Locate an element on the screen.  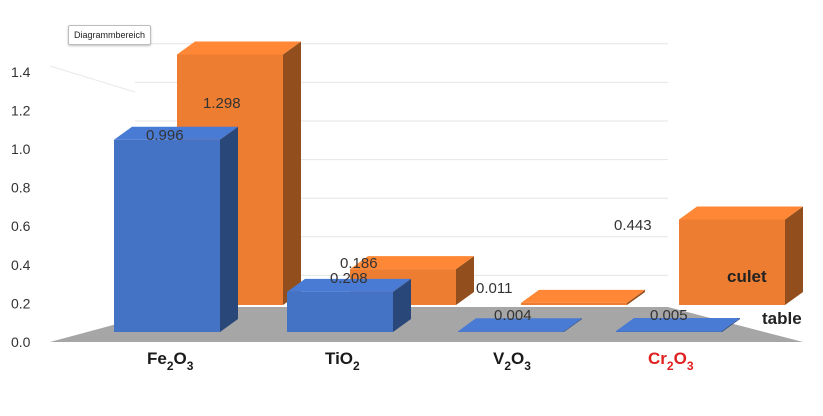
category-label: V2O3 is located at coordinates (512, 361).